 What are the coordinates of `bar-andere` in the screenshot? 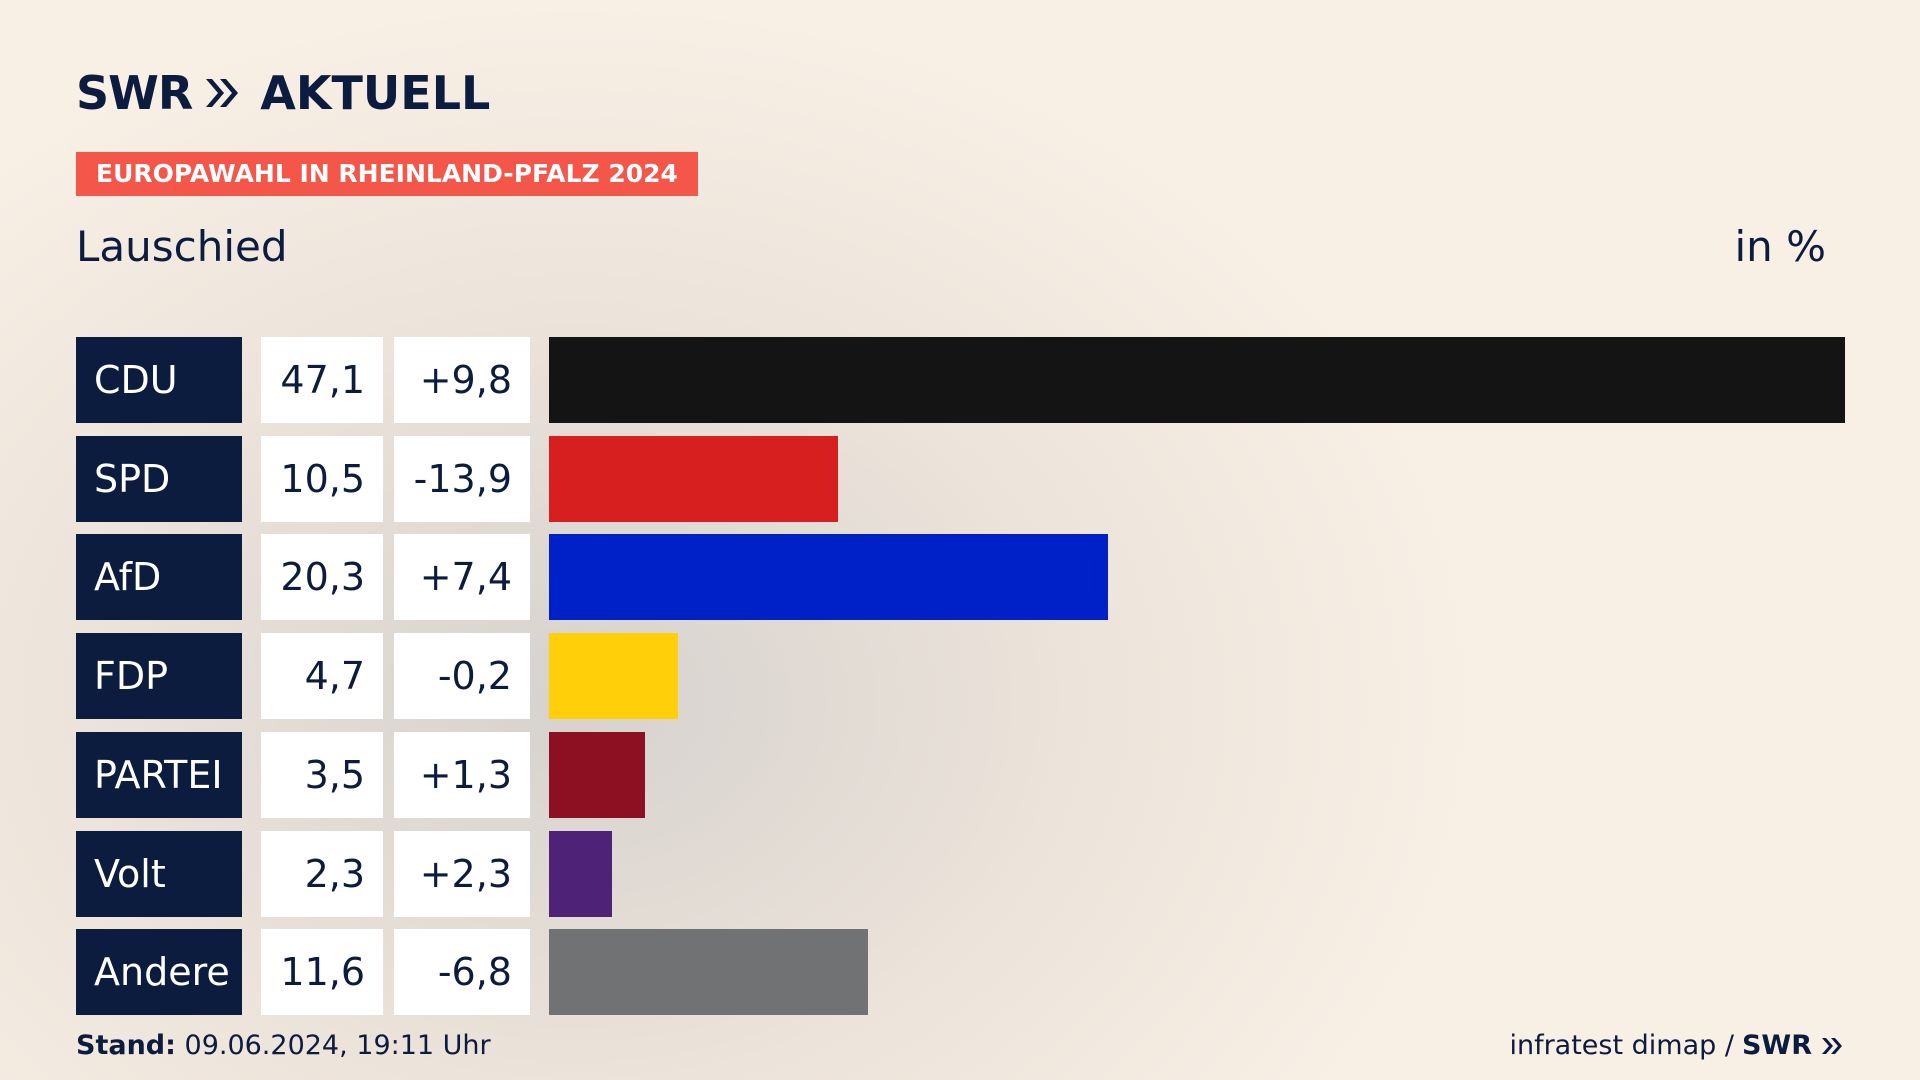 It's located at (708, 972).